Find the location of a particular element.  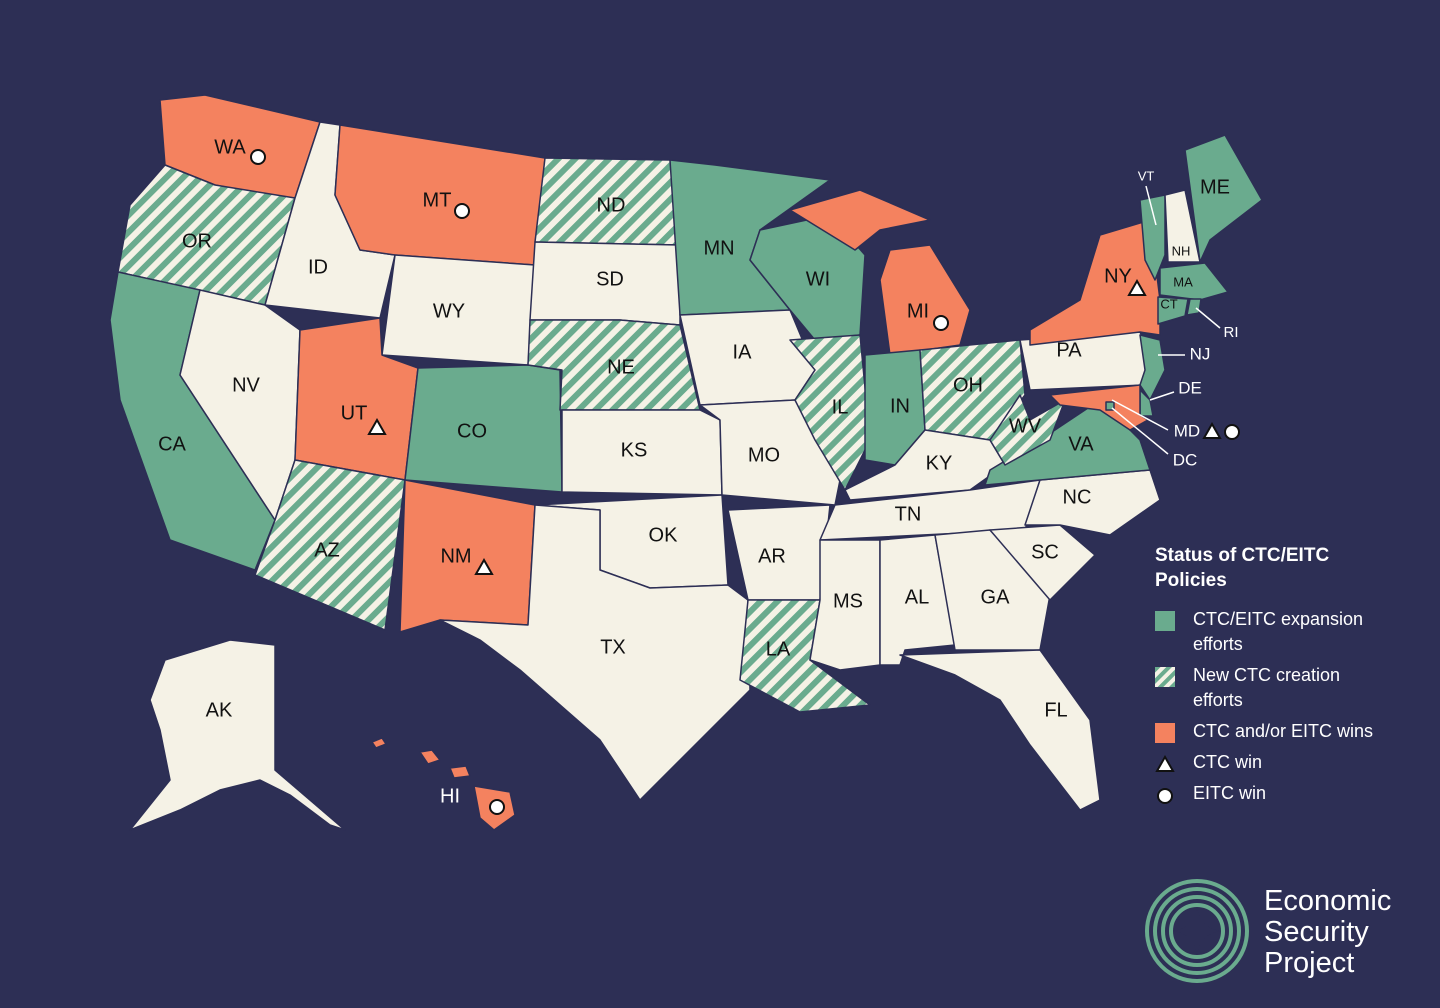

state-label: MI is located at coordinates (918, 311).